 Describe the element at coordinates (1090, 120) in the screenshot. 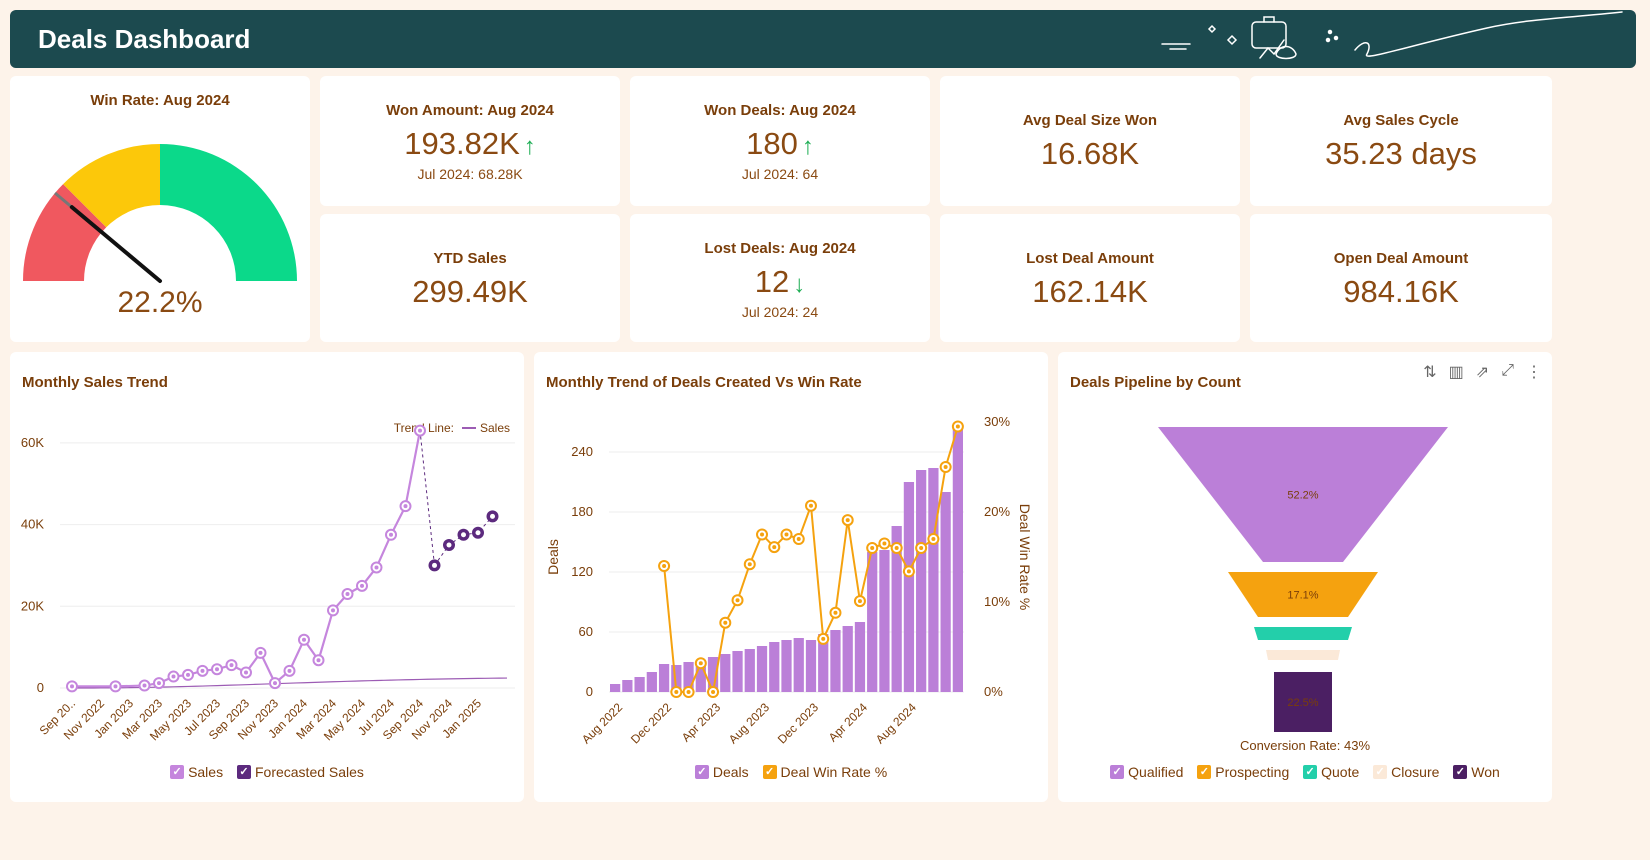

I see `avg-deal-size-title: Avg Deal Size Won` at that location.